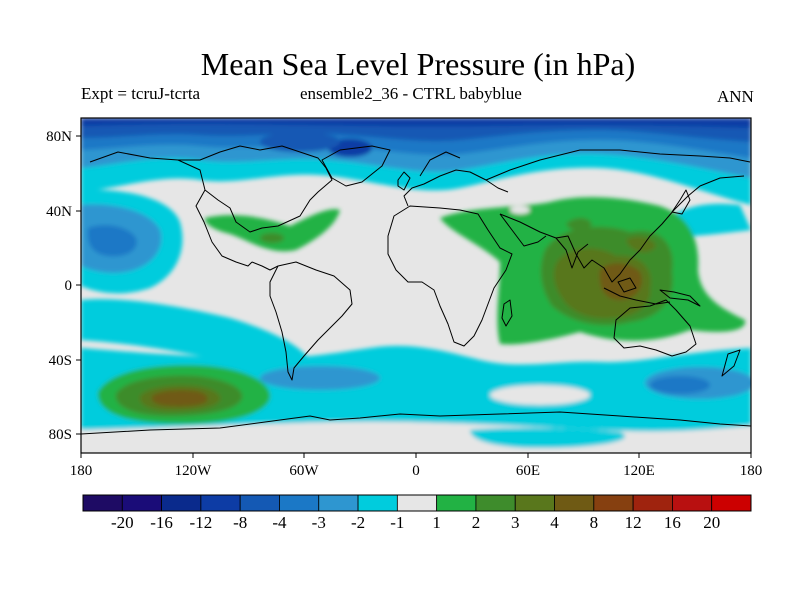 The width and height of the screenshot is (800, 600). Describe the element at coordinates (528, 471) in the screenshot. I see `lon-tick-60e: 60E` at that location.